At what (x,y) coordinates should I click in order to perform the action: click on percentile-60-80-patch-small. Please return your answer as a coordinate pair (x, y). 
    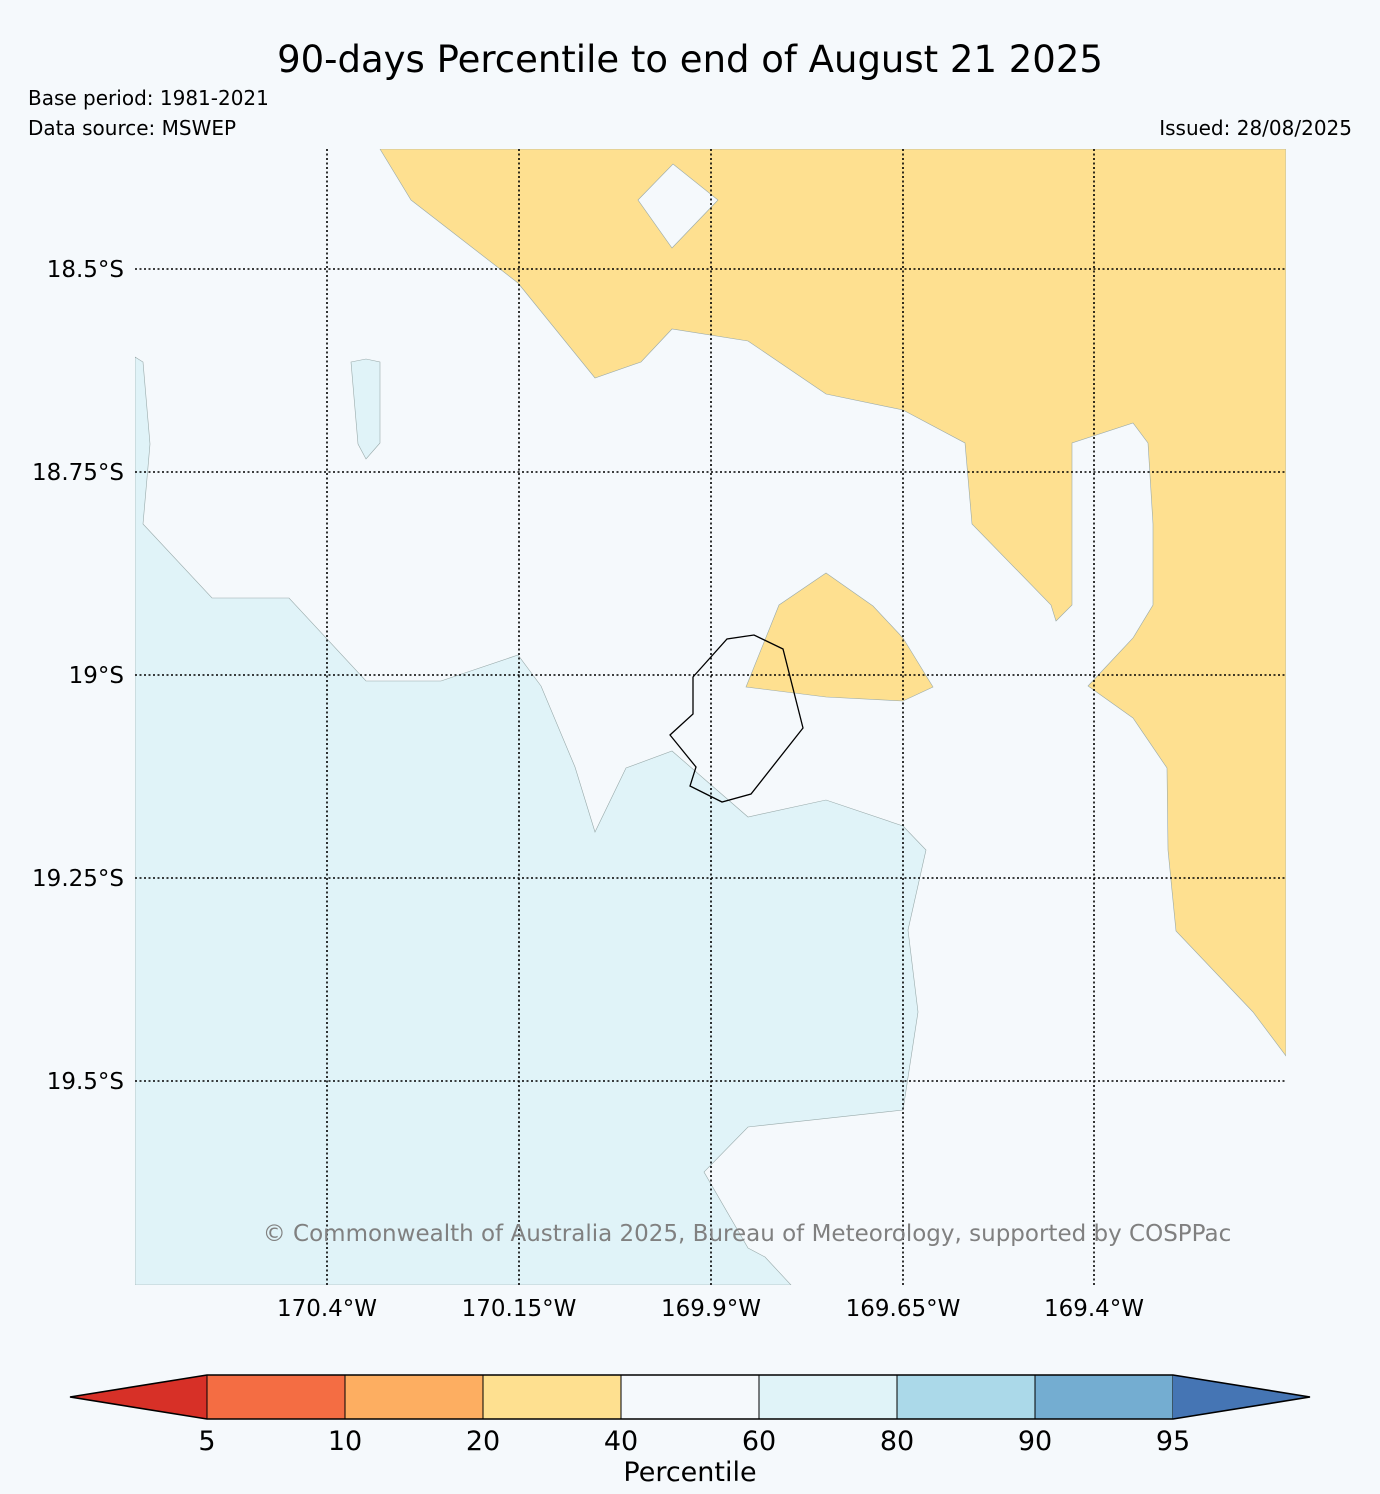
    Looking at the image, I should click on (365, 409).